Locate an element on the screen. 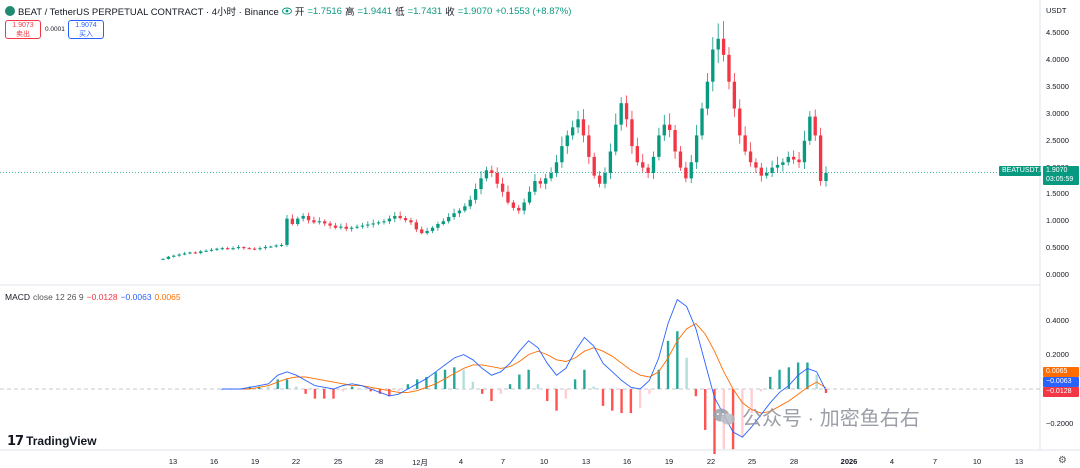 The height and width of the screenshot is (468, 1080). signal-tag: 0.0065 is located at coordinates (1061, 372).